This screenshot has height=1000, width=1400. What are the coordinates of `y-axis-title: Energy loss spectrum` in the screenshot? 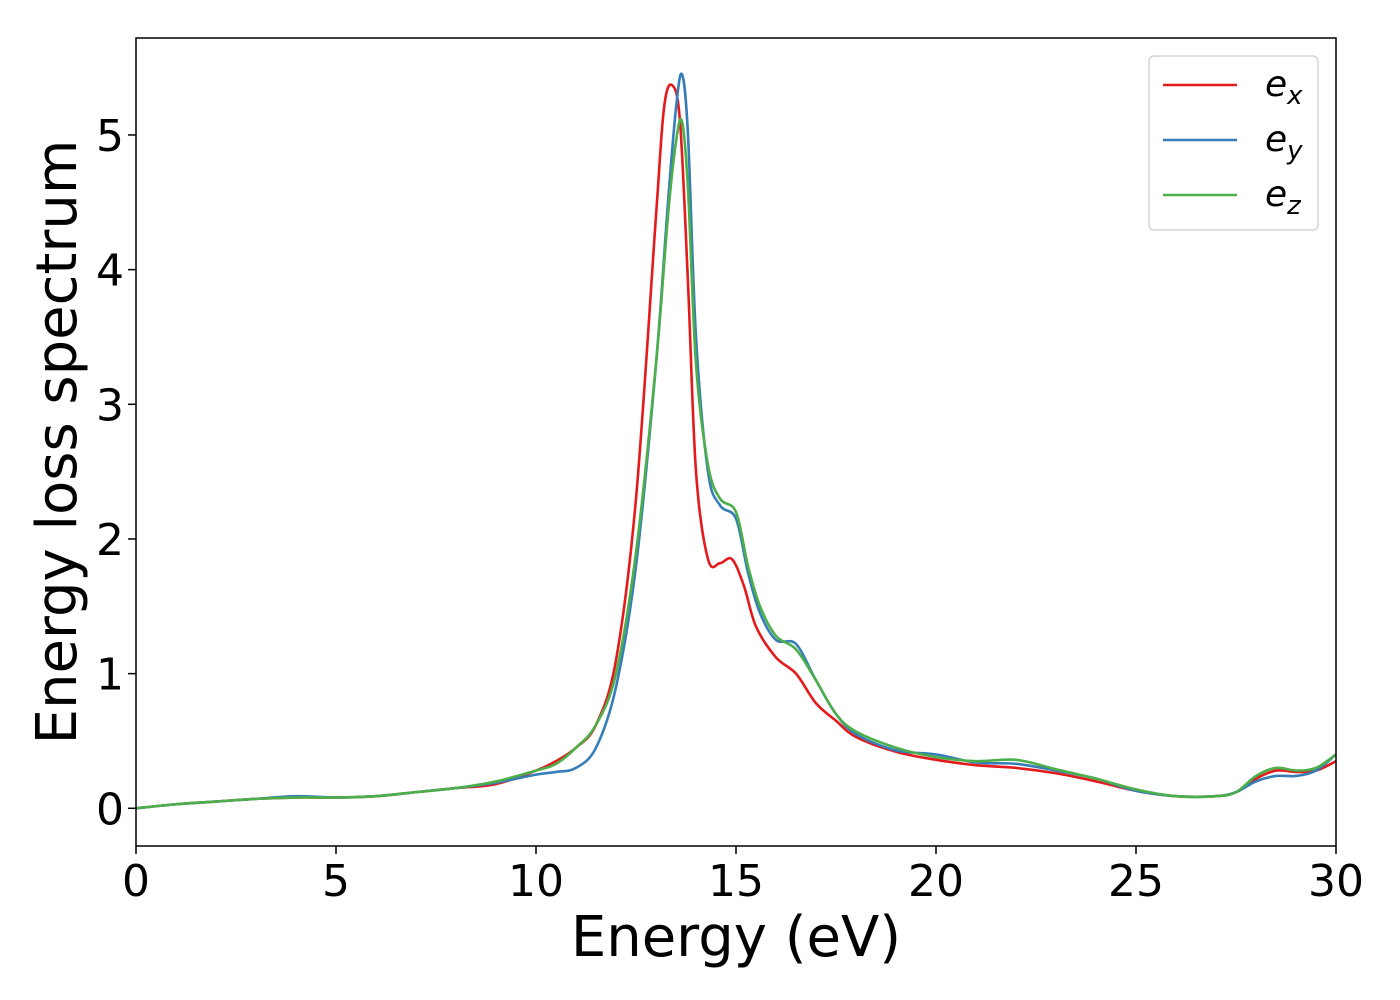 It's located at (57, 442).